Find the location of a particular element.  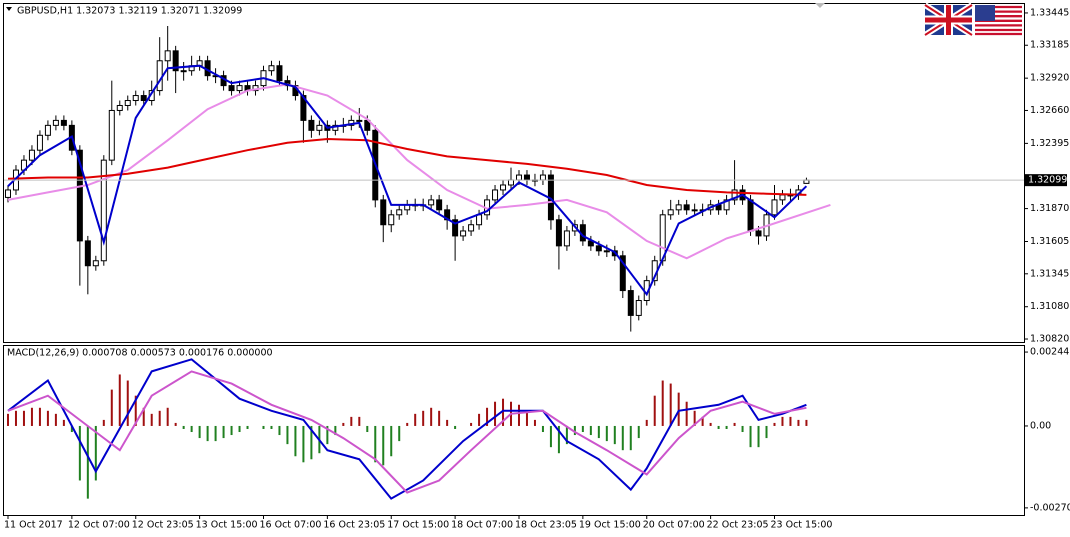

y-tick-label: 1.31345 is located at coordinates (1049, 273).